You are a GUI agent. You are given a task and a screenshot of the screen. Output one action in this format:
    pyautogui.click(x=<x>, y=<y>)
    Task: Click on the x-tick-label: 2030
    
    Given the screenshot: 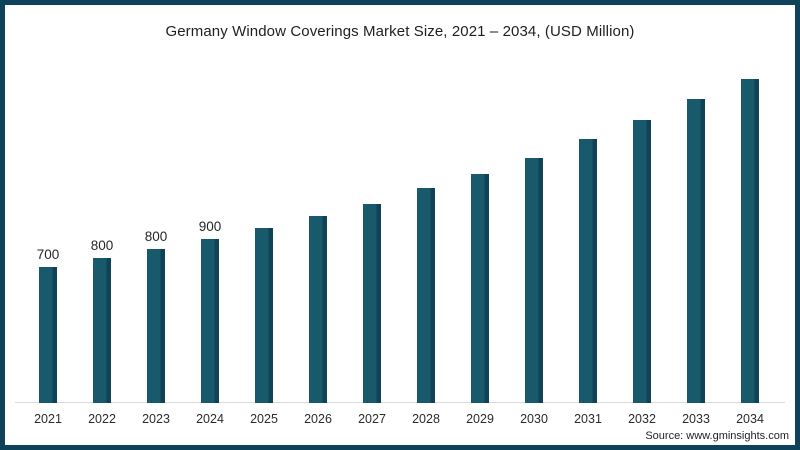 What is the action you would take?
    pyautogui.click(x=534, y=419)
    